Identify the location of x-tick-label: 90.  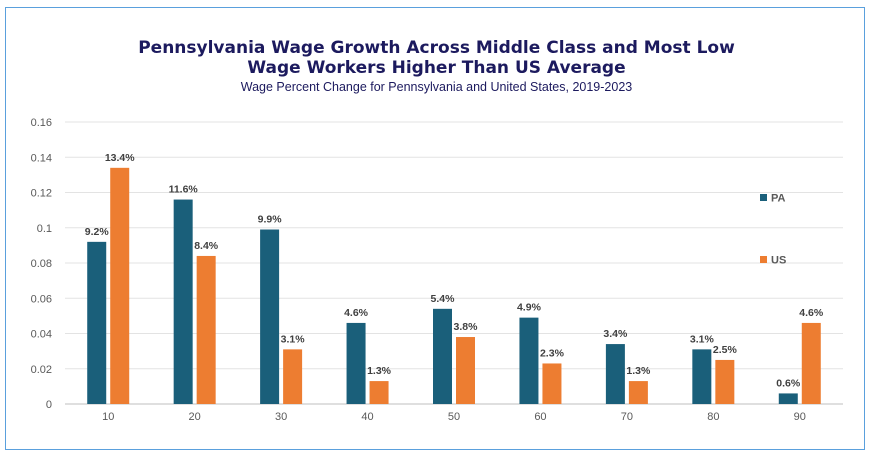
(800, 417).